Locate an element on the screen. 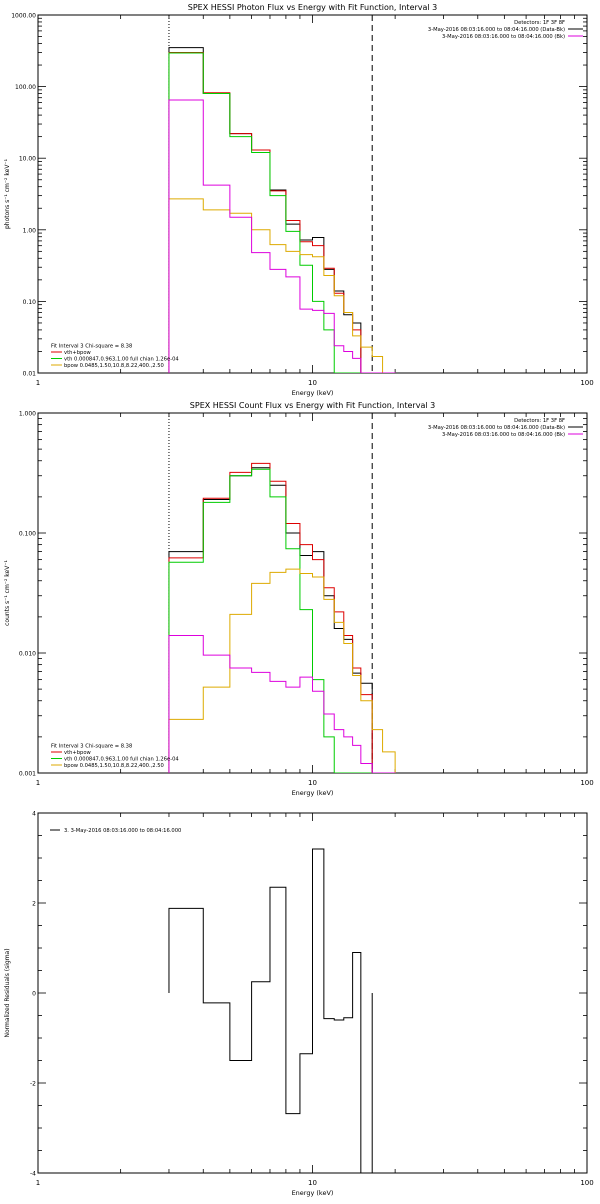  y-tick-label: 0.01 is located at coordinates (30, 374).